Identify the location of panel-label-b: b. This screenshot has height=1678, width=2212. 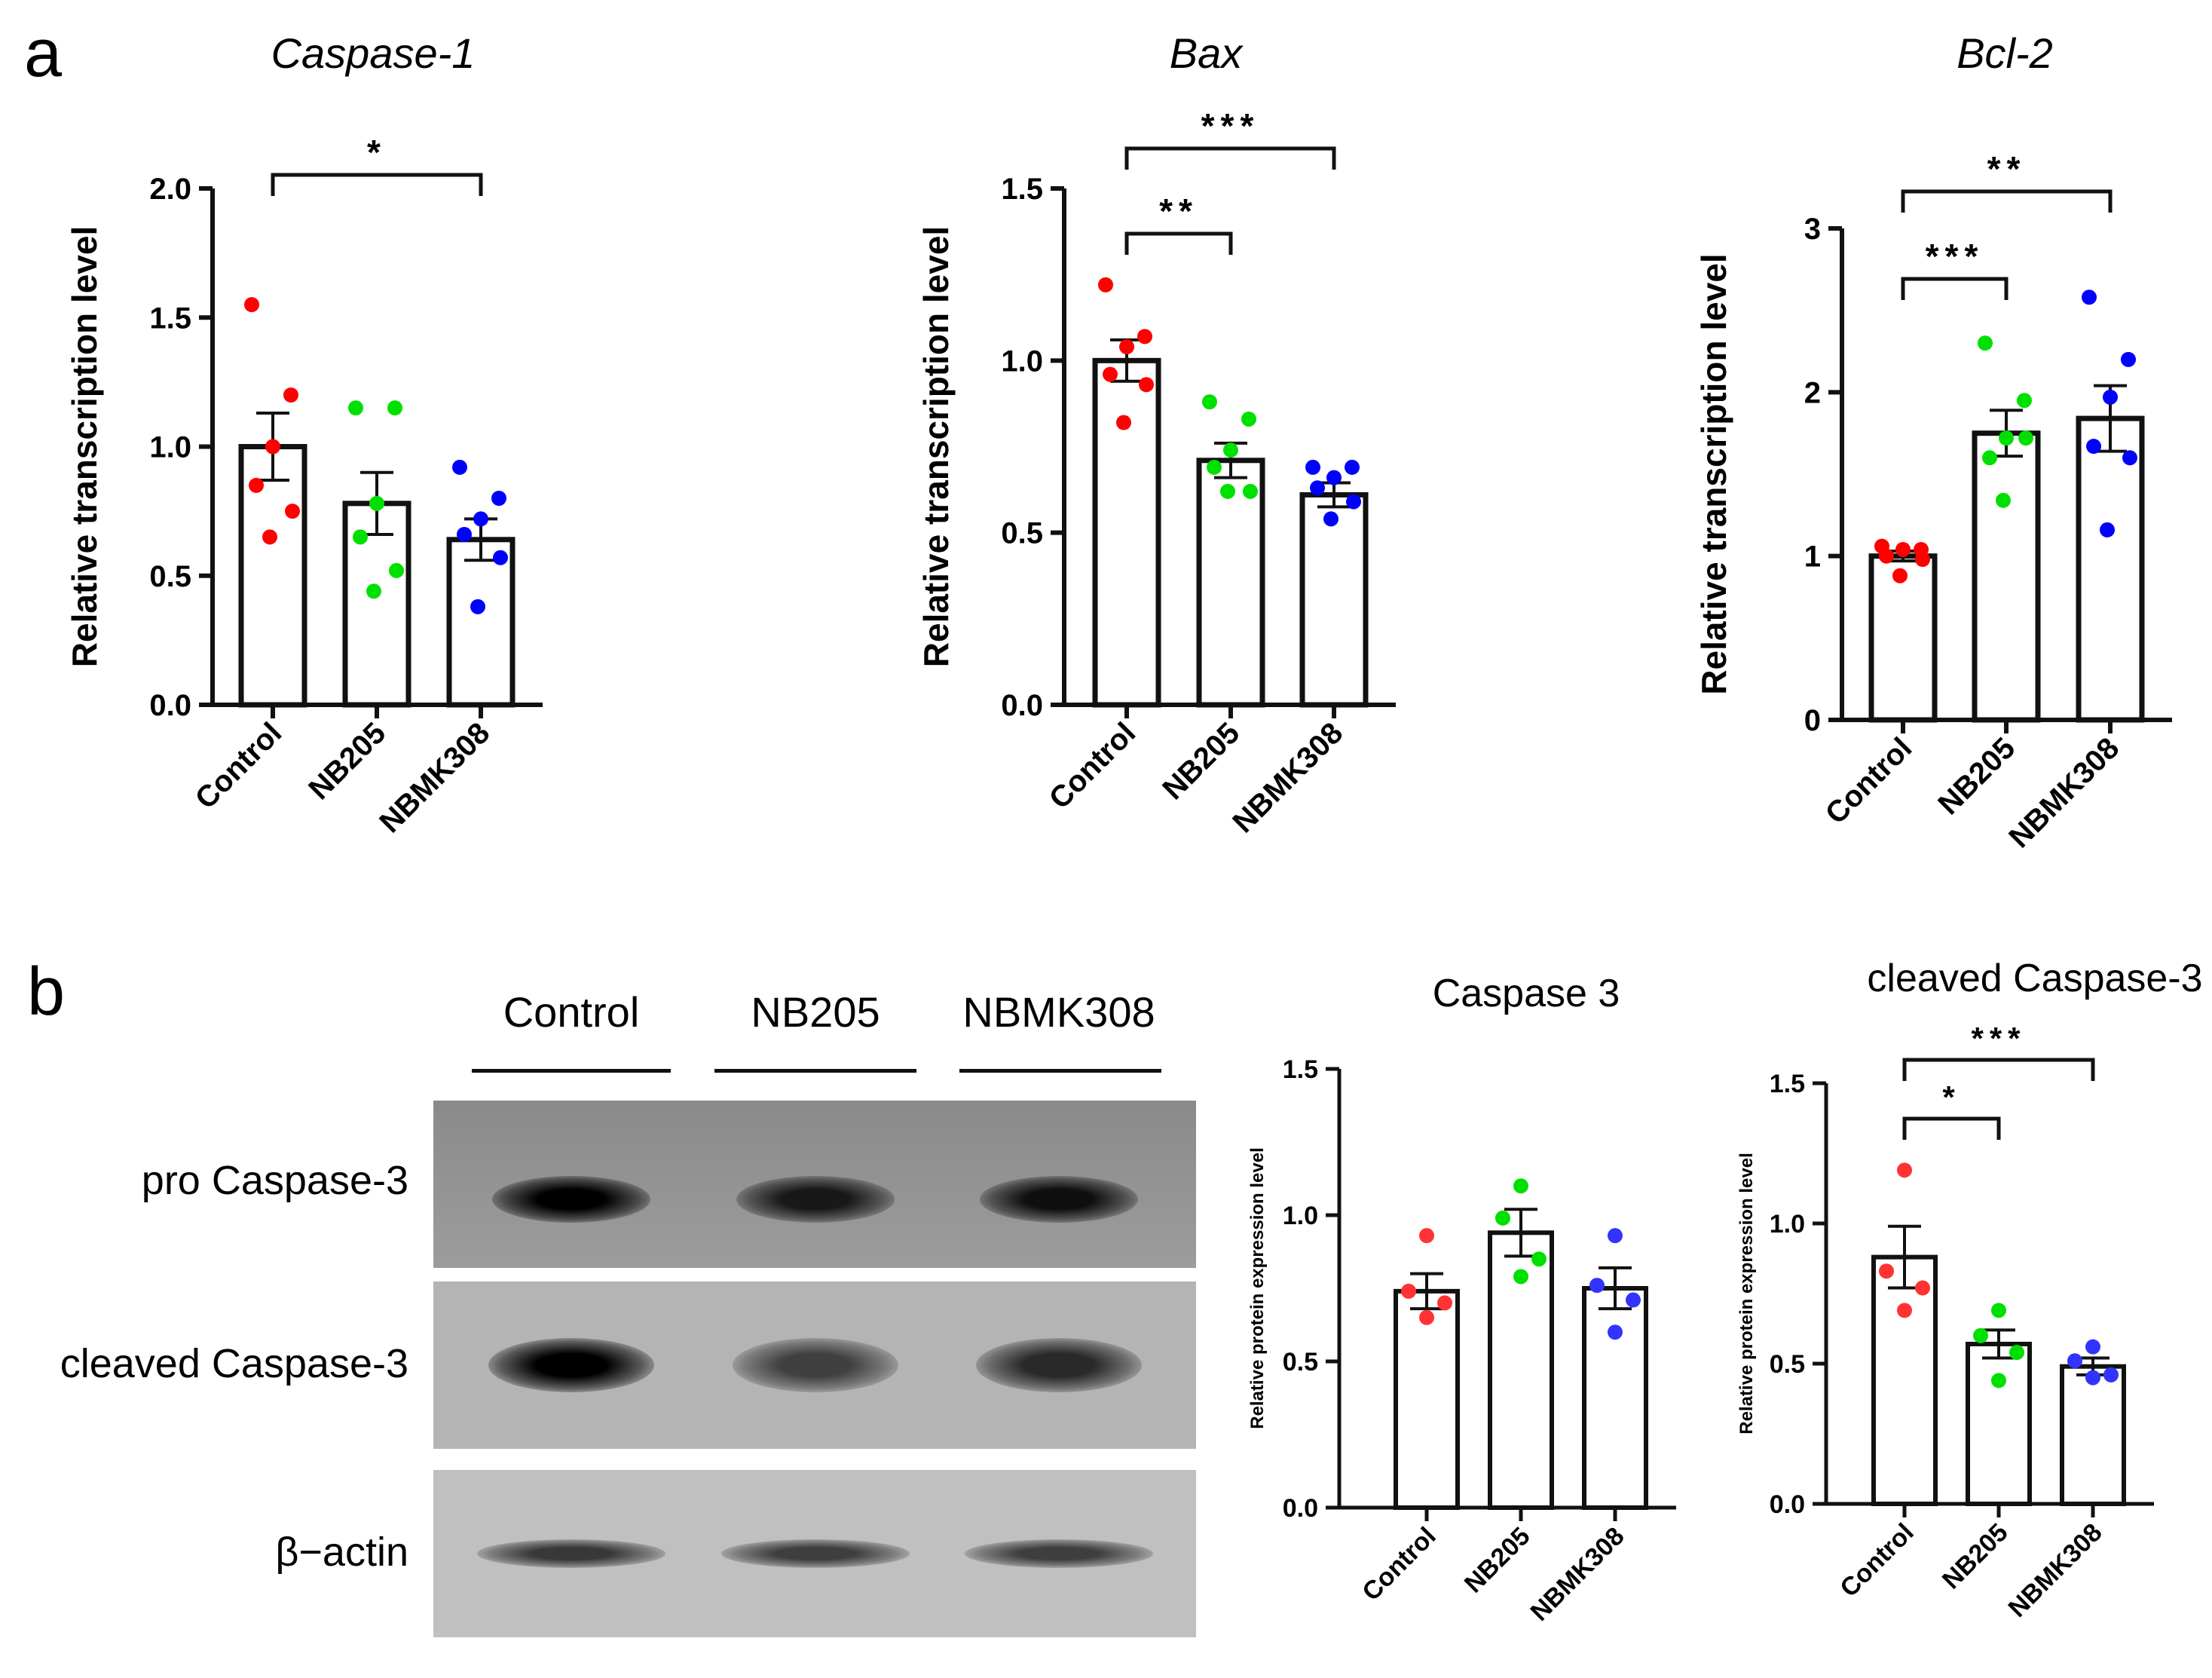
(47, 992).